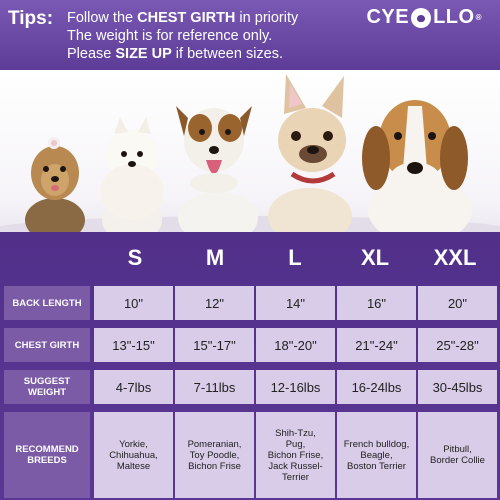 This screenshot has width=500, height=500. I want to click on size-header-s: S, so click(135, 257).